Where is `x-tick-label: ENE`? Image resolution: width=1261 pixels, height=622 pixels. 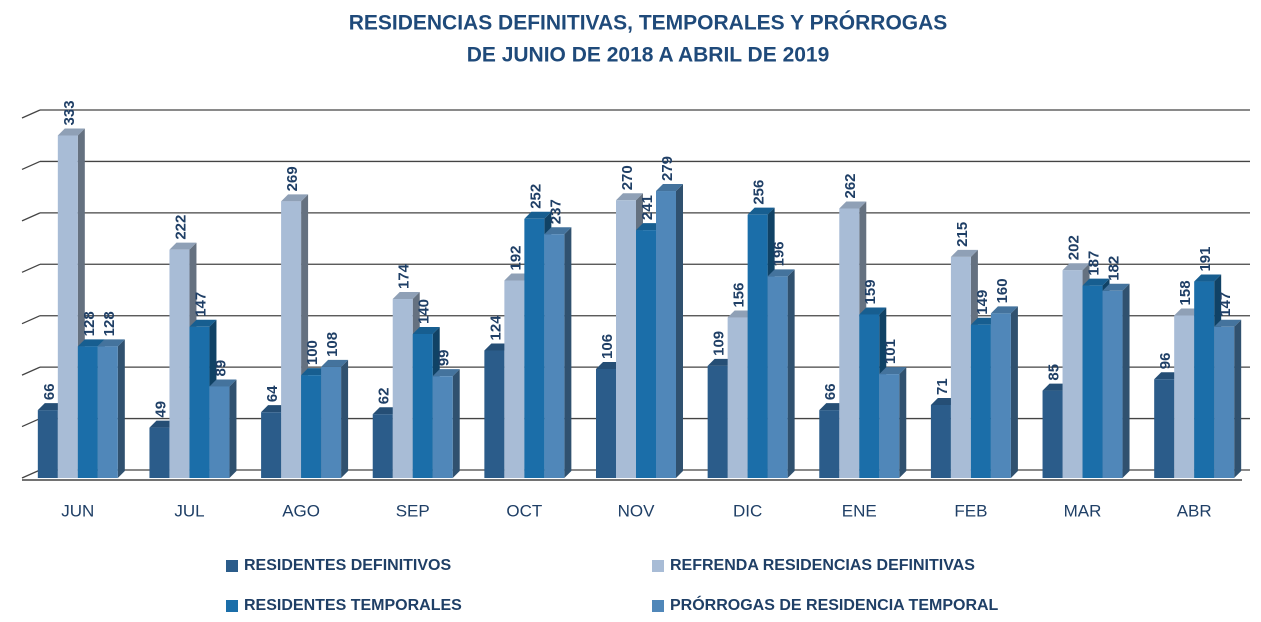 x-tick-label: ENE is located at coordinates (859, 510).